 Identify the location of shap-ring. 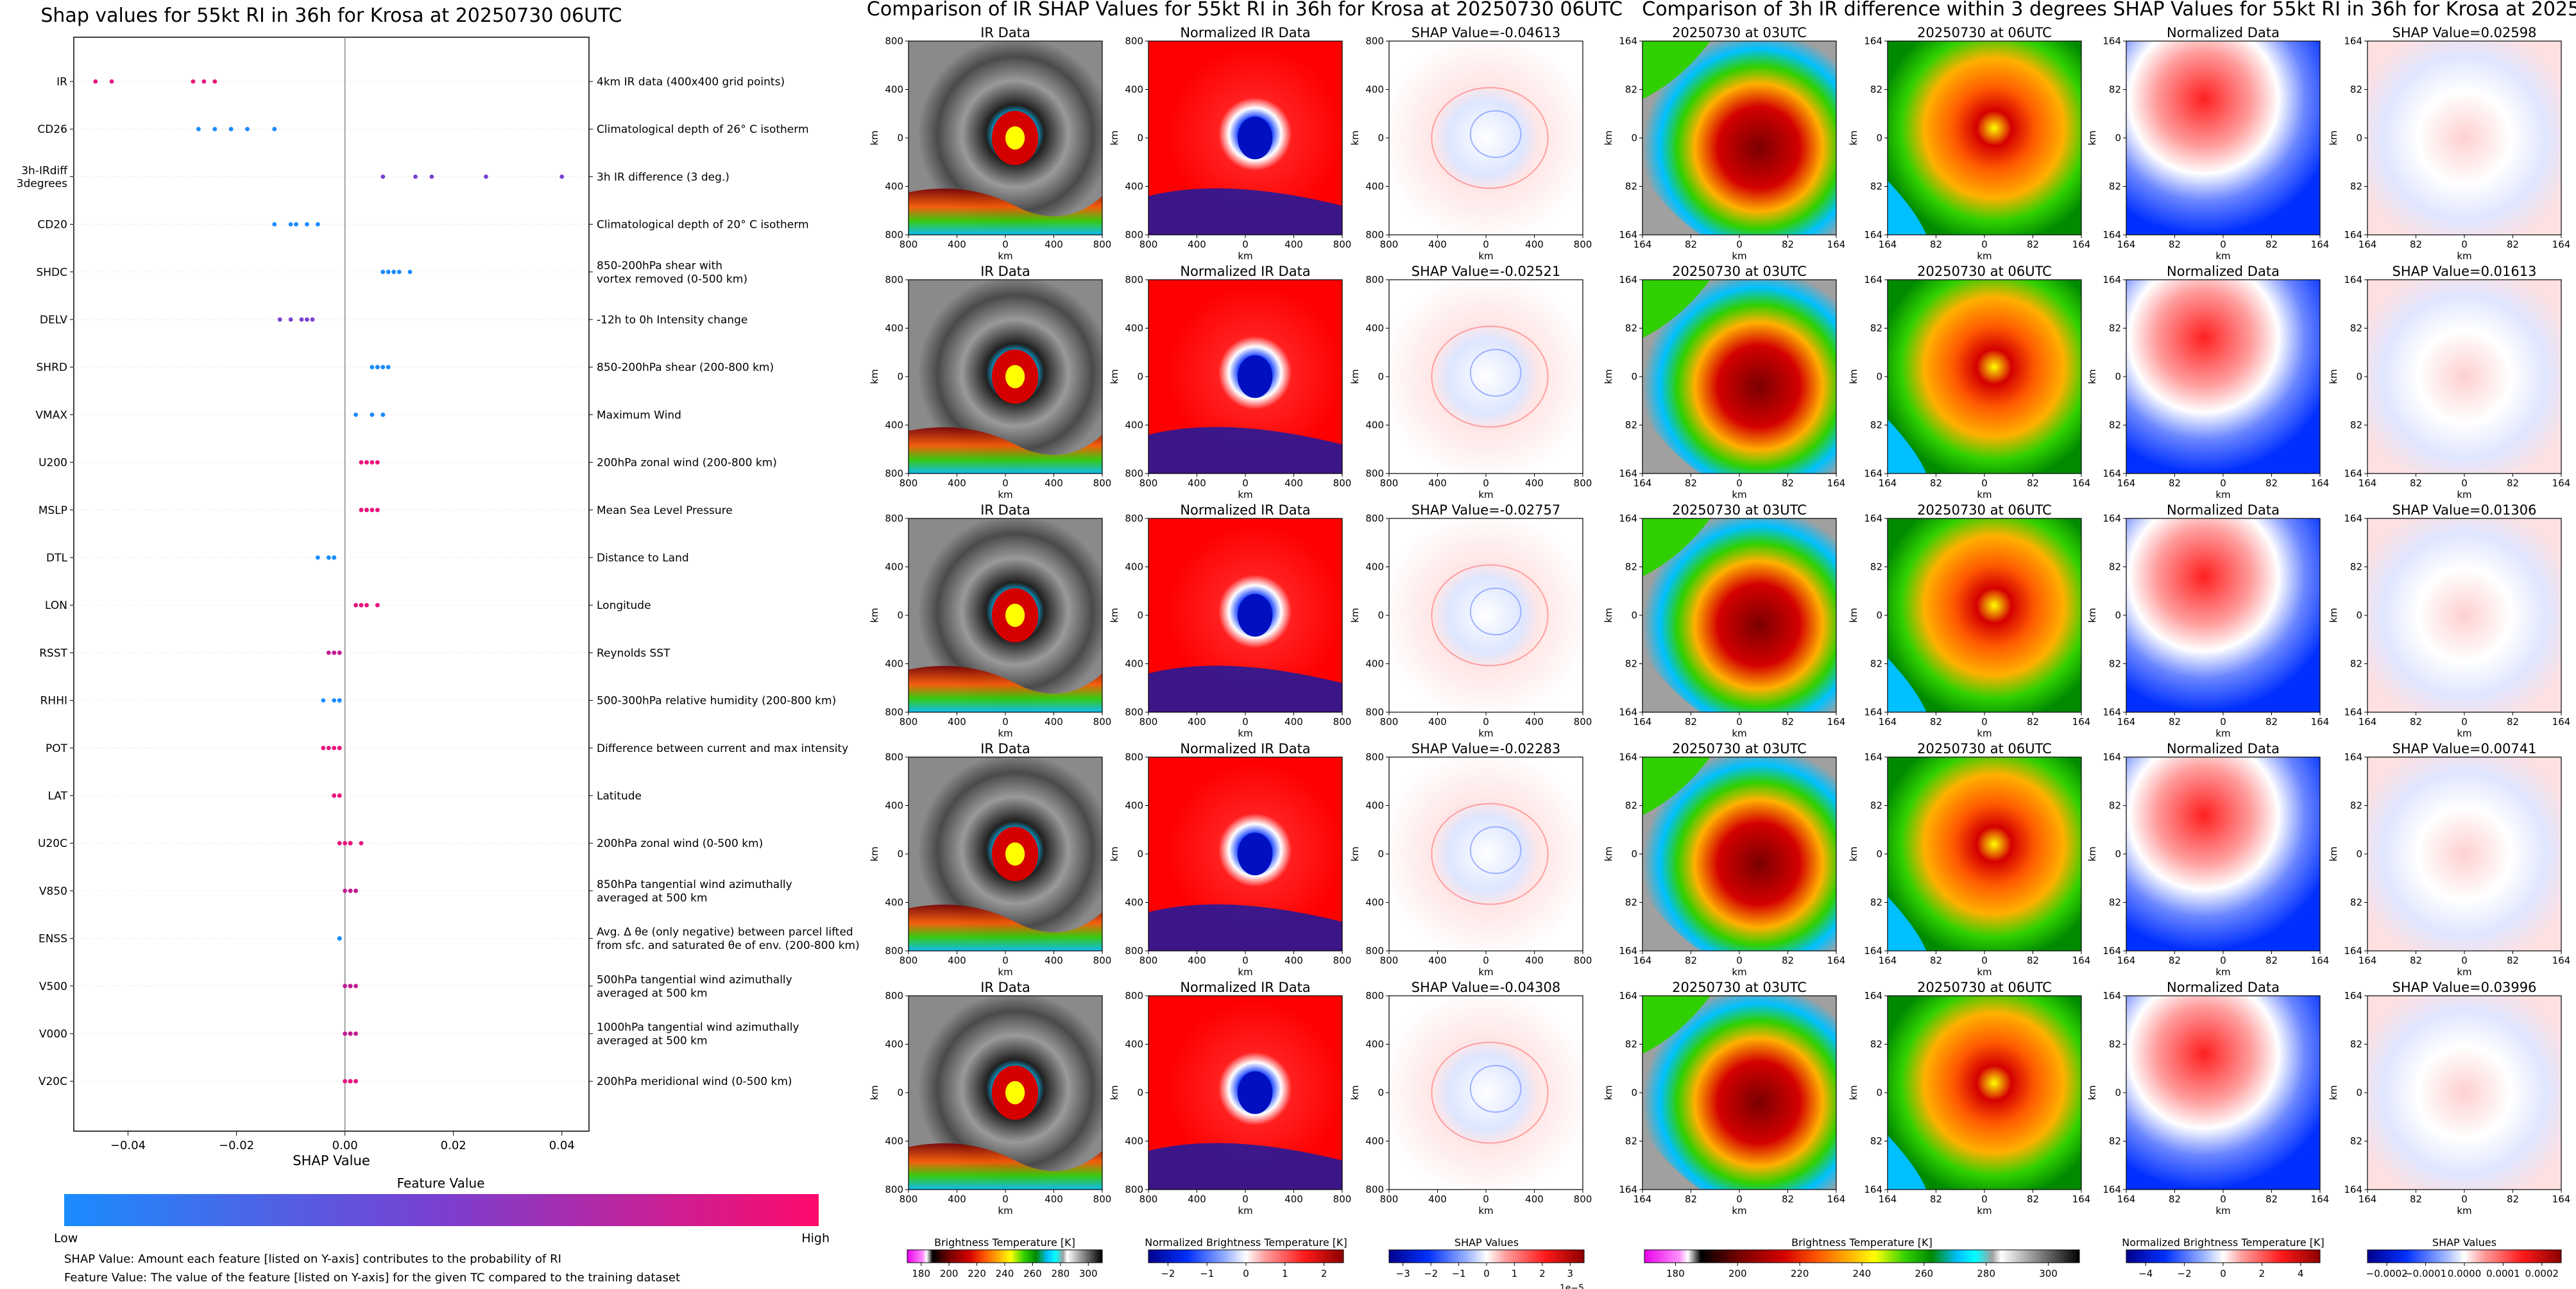
(1495, 134).